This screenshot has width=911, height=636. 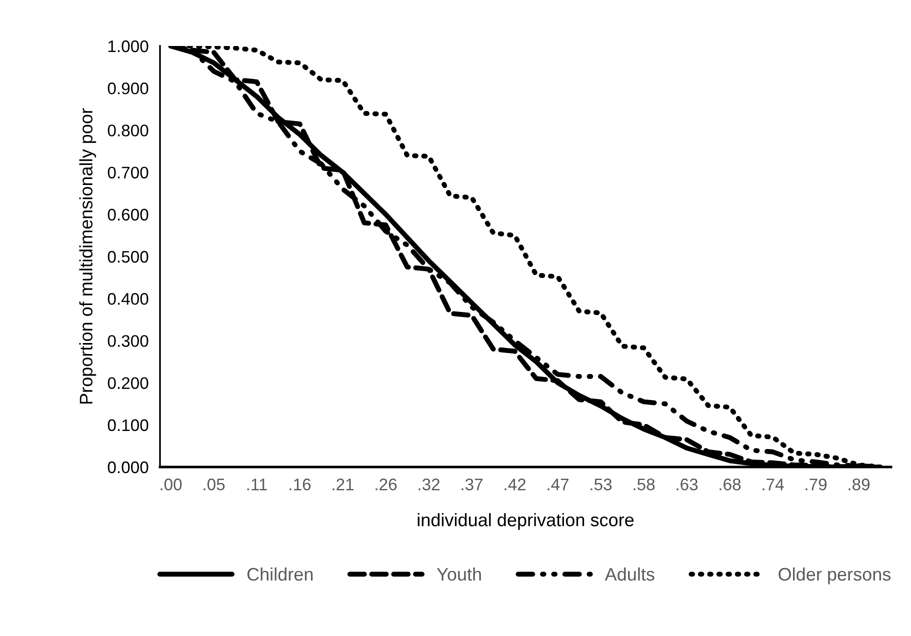 What do you see at coordinates (386, 484) in the screenshot?
I see `x-tick-label: .26` at bounding box center [386, 484].